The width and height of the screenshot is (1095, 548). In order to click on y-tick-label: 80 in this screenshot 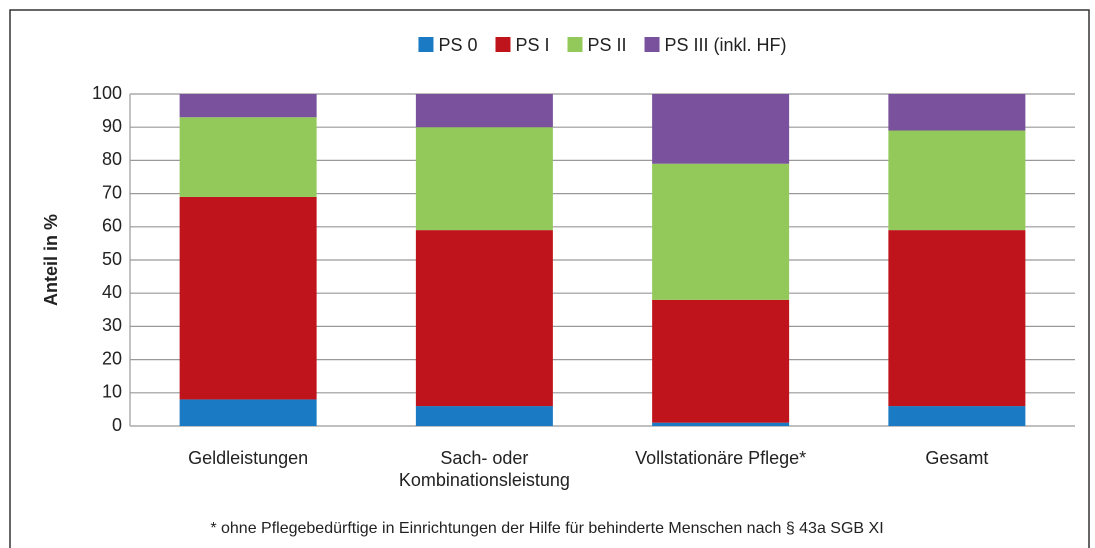, I will do `click(112, 159)`.